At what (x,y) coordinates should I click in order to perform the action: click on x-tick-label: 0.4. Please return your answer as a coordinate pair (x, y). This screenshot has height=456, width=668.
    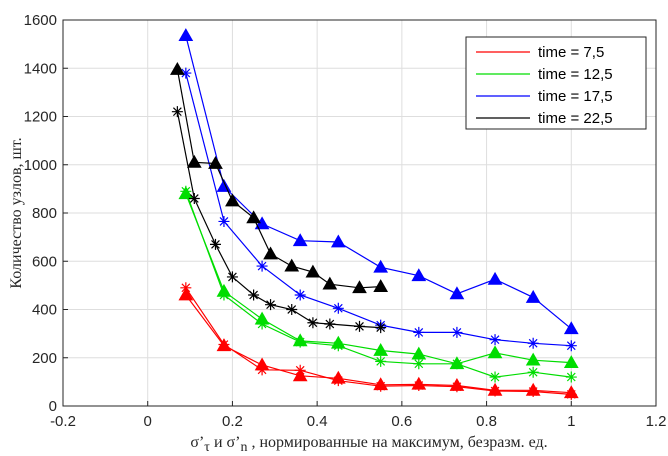
    Looking at the image, I should click on (317, 421).